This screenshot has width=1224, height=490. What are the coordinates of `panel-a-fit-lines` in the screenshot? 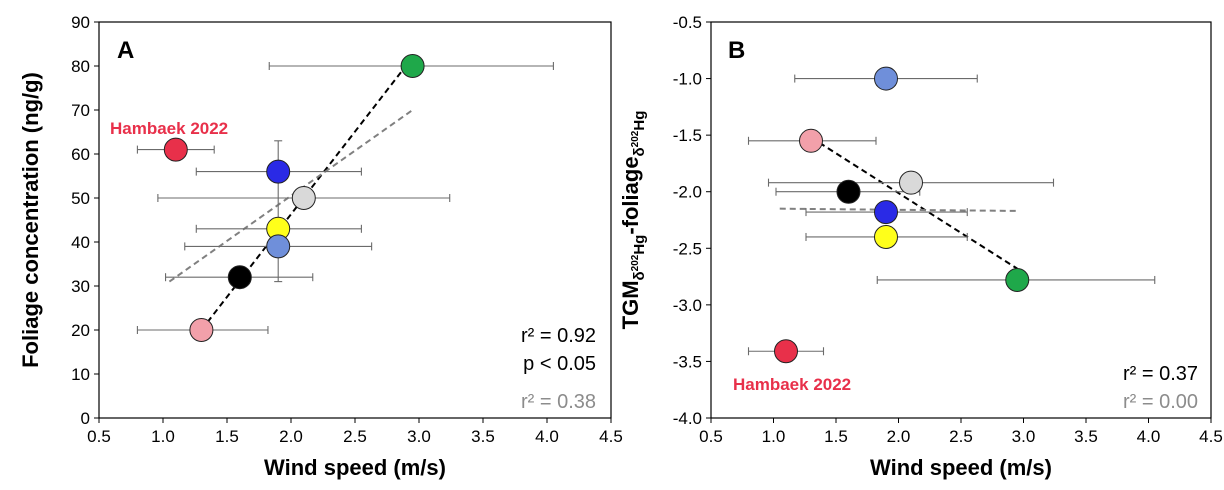 It's located at (291, 193).